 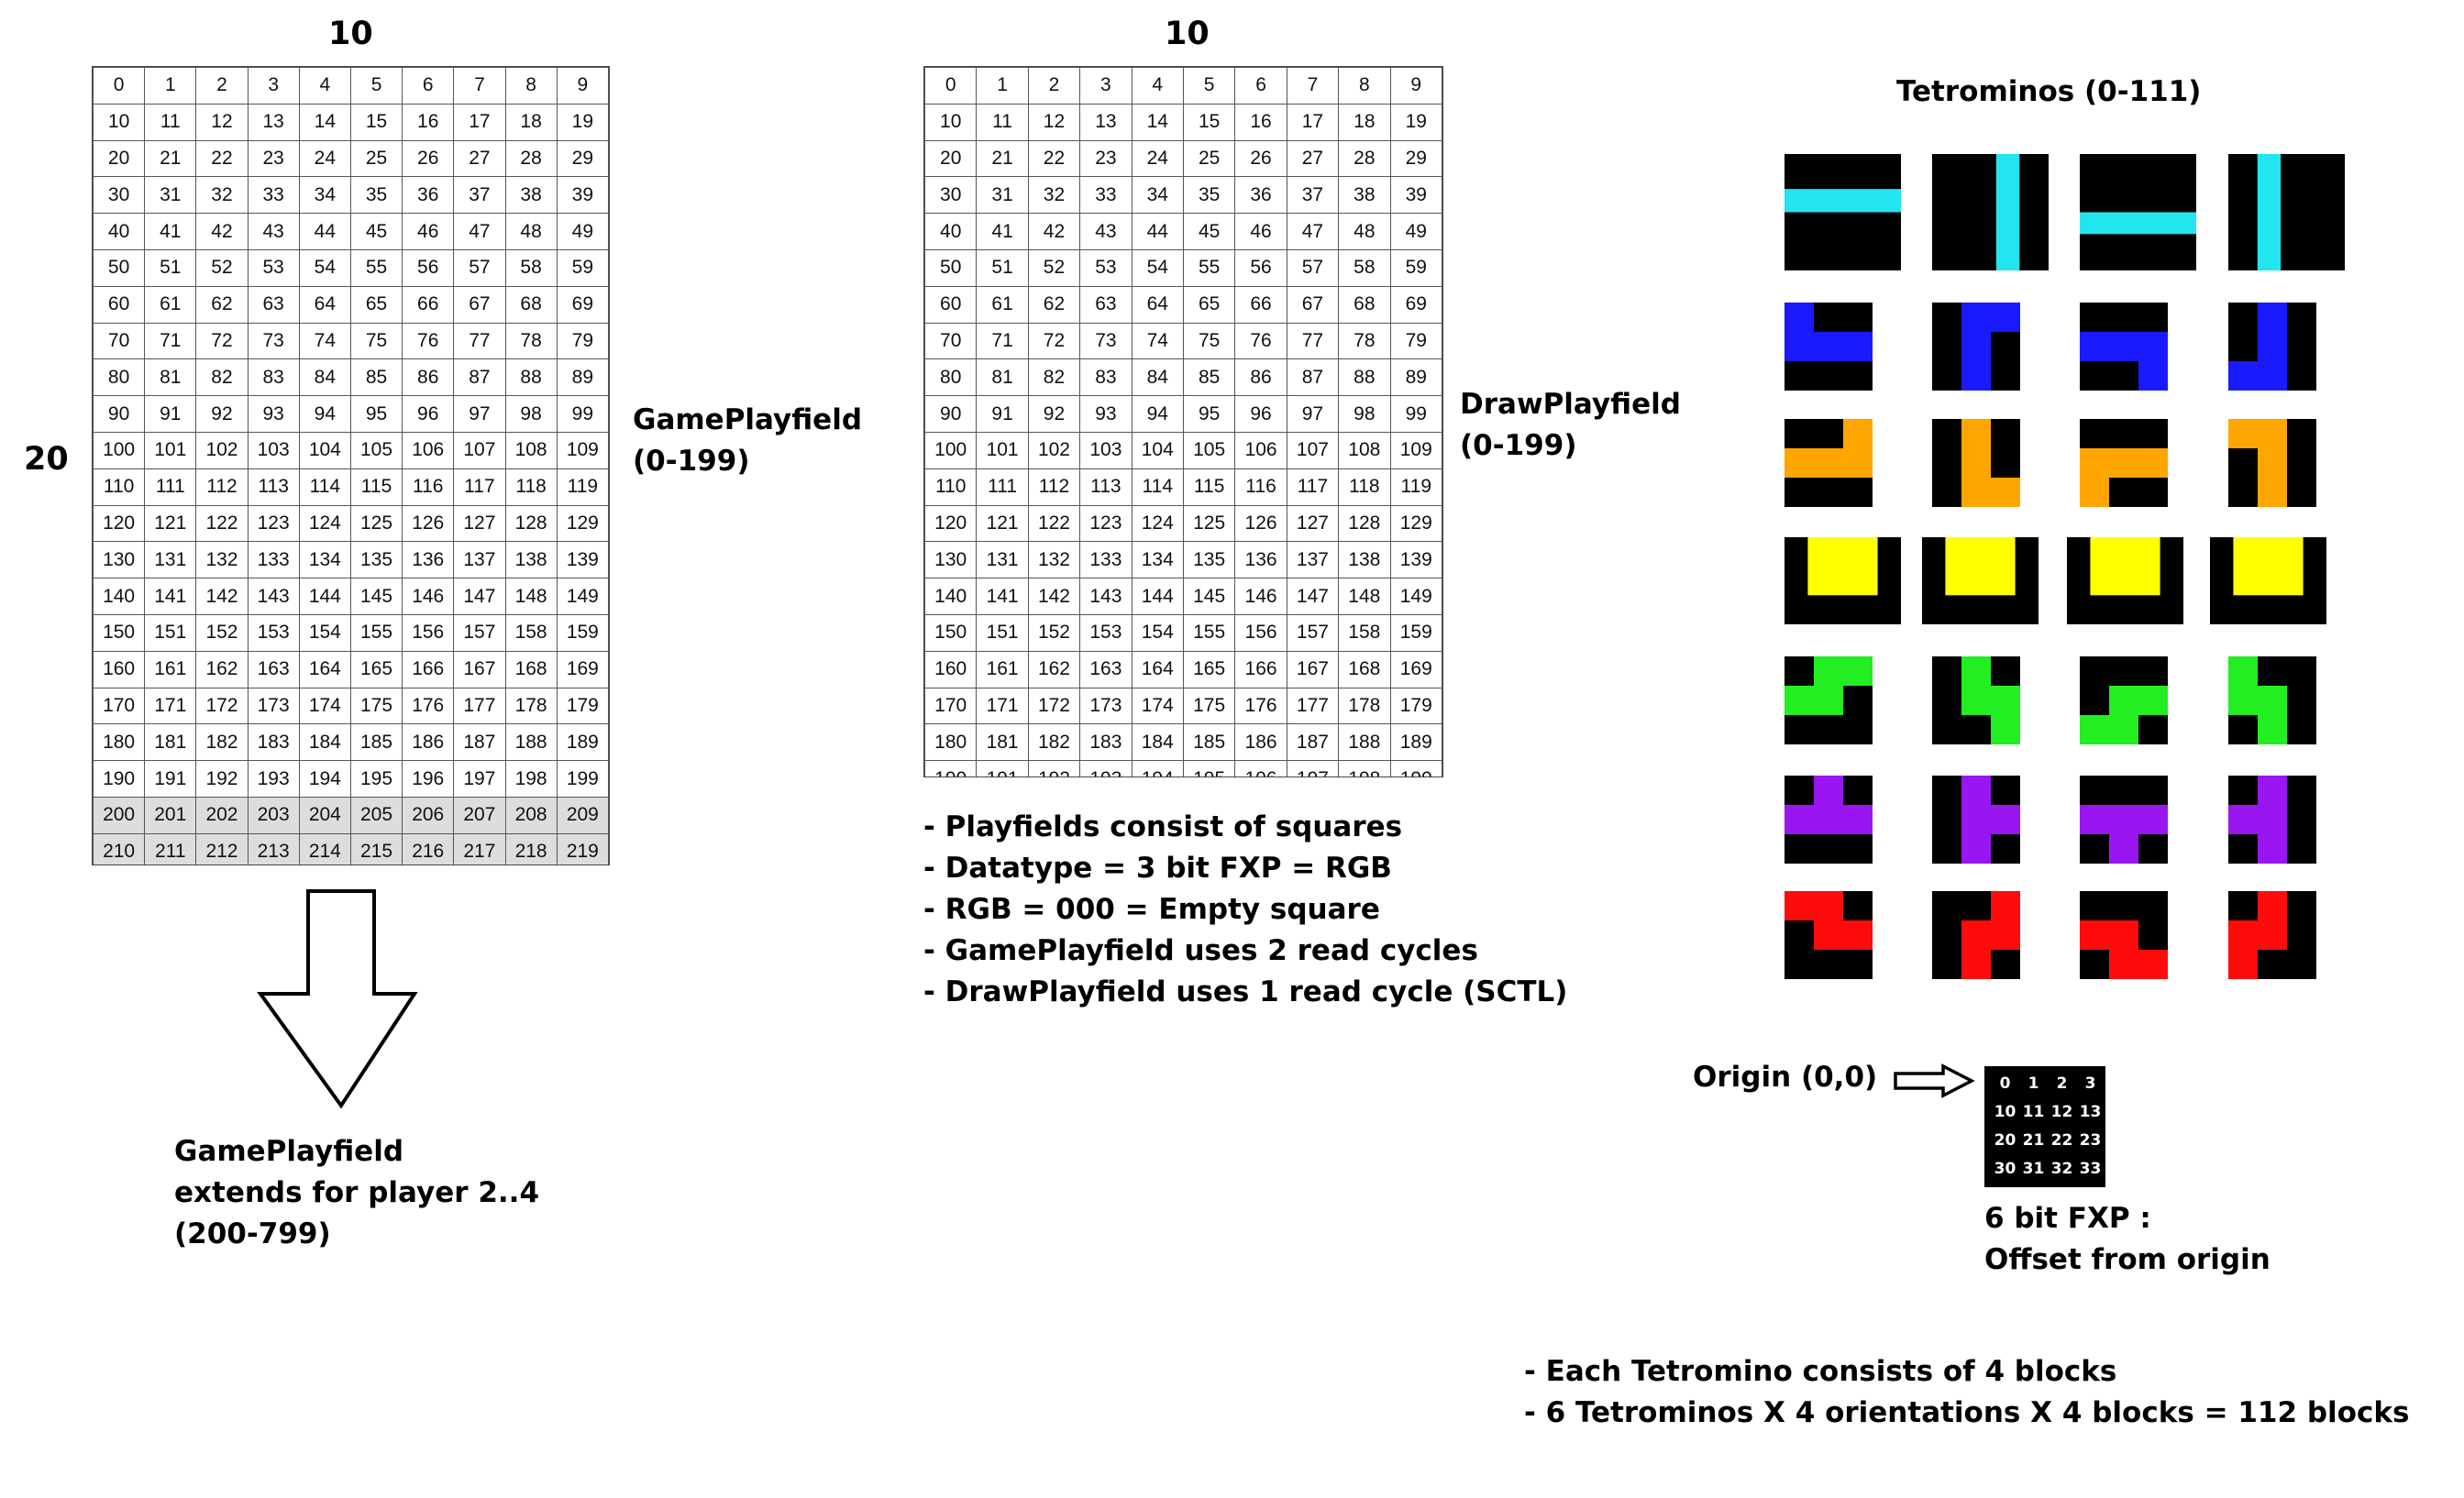 What do you see at coordinates (222, 669) in the screenshot?
I see `grid-cell: 162` at bounding box center [222, 669].